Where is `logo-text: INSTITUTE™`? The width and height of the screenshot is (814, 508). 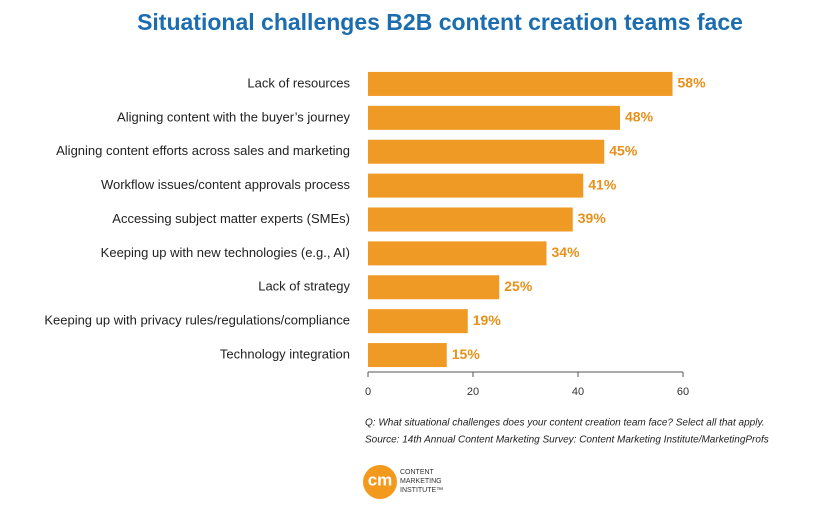
logo-text: INSTITUTE™ is located at coordinates (421, 490).